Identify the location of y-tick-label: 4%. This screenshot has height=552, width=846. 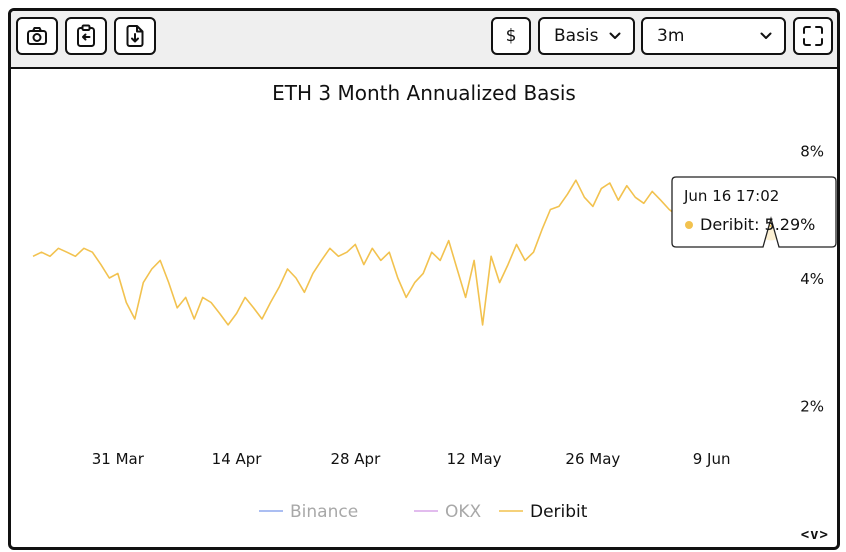
(812, 279).